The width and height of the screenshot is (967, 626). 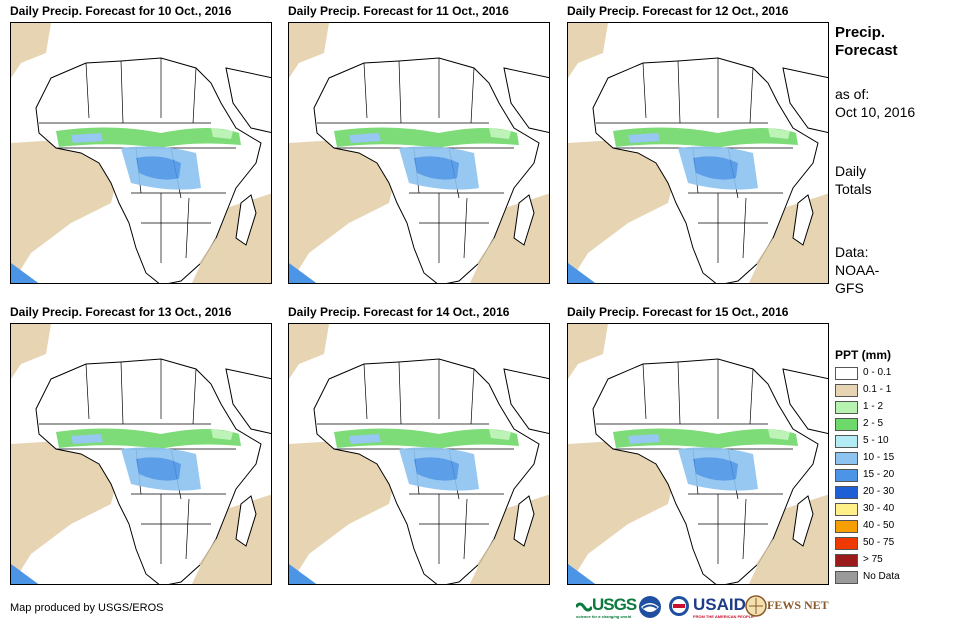 I want to click on side-heading-line2: Forecast, so click(x=866, y=50).